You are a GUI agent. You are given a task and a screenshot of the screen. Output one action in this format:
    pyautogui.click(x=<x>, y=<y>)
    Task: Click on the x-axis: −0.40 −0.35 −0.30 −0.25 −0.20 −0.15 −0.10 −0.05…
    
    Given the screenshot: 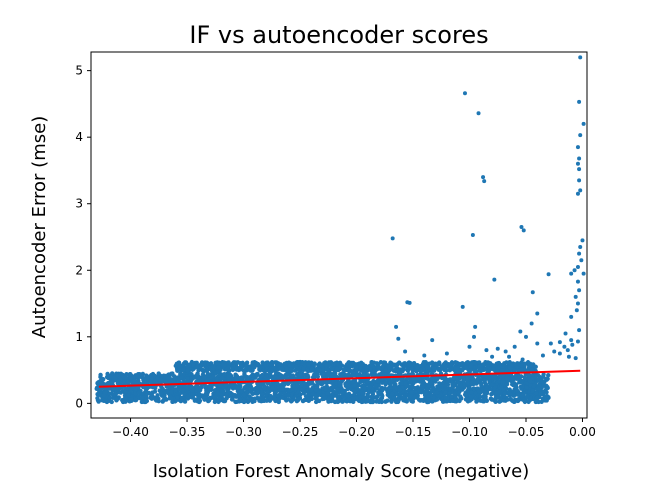 What is the action you would take?
    pyautogui.click(x=354, y=428)
    